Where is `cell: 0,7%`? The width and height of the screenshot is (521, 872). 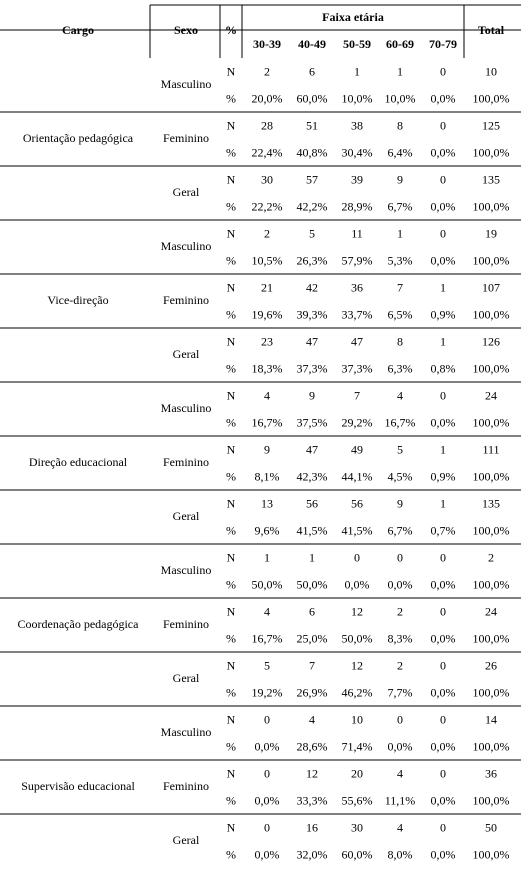
cell: 0,7% is located at coordinates (443, 530).